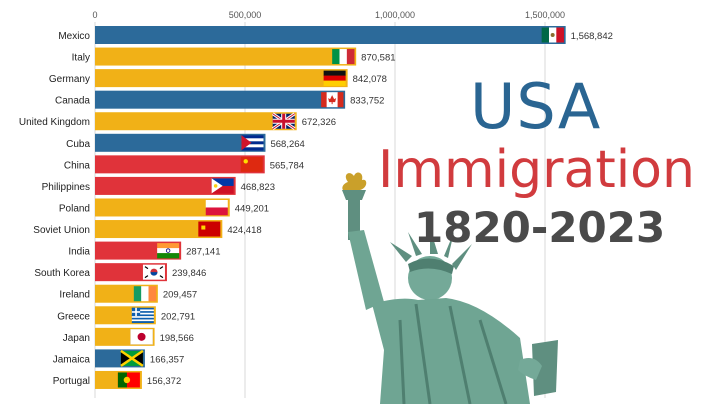 This screenshot has width=720, height=404. What do you see at coordinates (142, 315) in the screenshot?
I see `greece-flag-icon` at bounding box center [142, 315].